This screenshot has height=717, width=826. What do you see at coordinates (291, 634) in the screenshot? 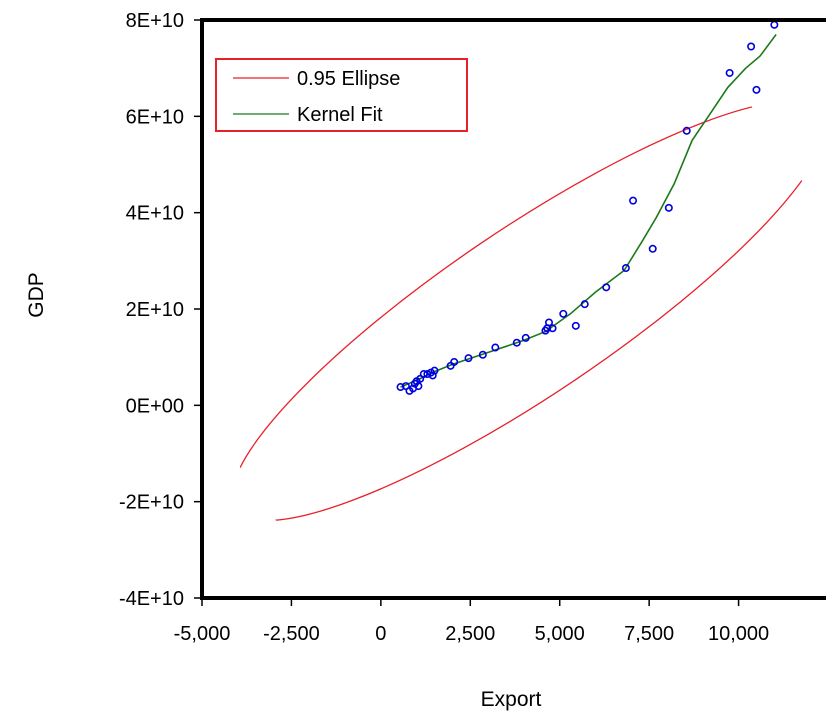
I see `x-tick-label: -2,500` at bounding box center [291, 634].